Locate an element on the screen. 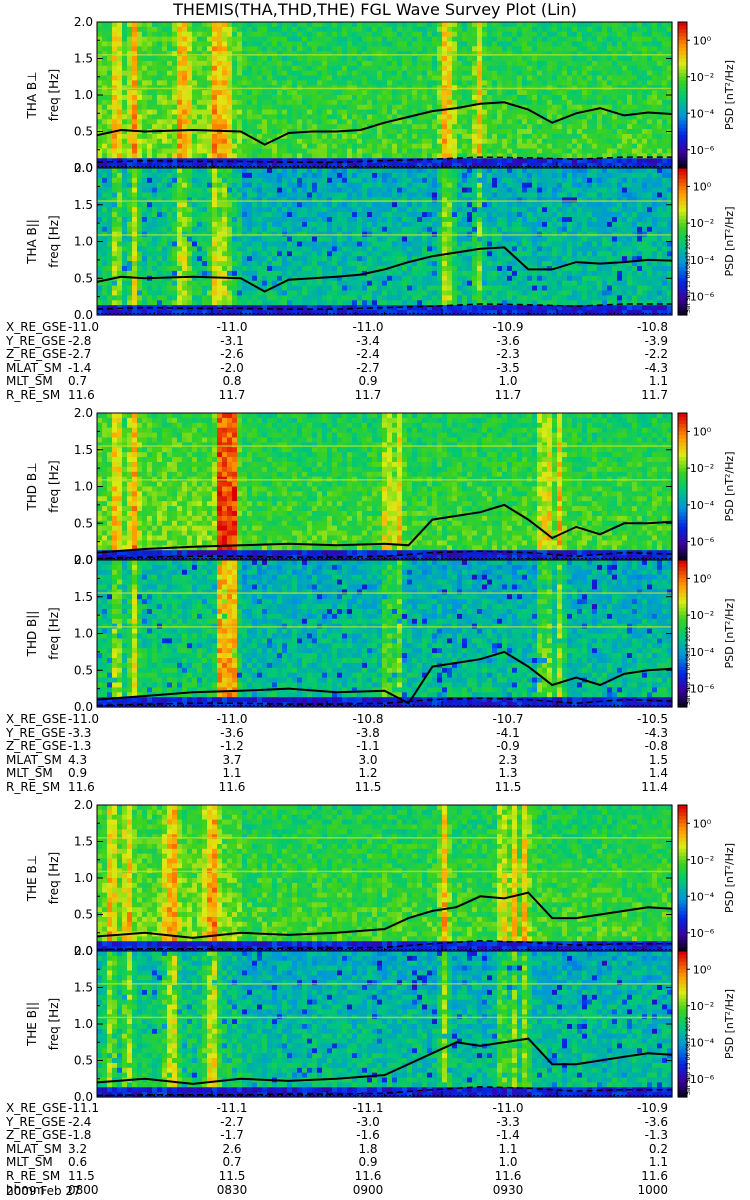 This screenshot has width=750, height=1200. ytick-label-2-1: 0.5 is located at coordinates (83, 523).